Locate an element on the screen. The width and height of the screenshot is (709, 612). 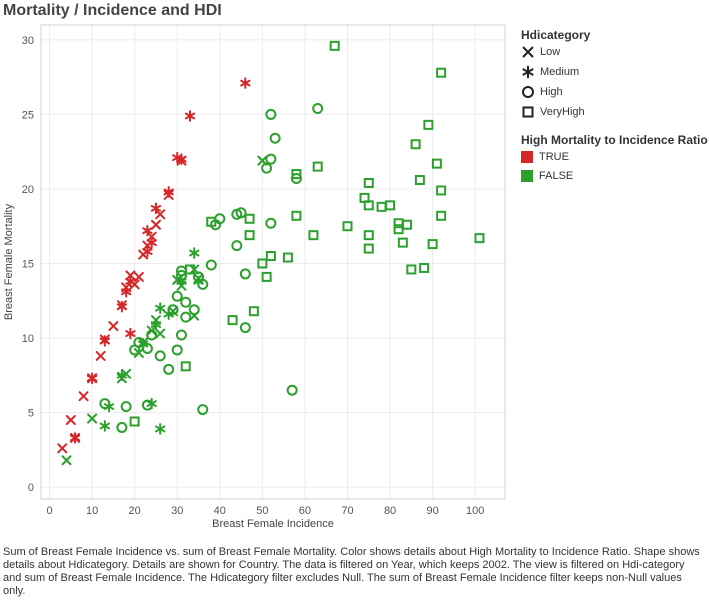
color-legend-item: FALSE is located at coordinates (547, 176).